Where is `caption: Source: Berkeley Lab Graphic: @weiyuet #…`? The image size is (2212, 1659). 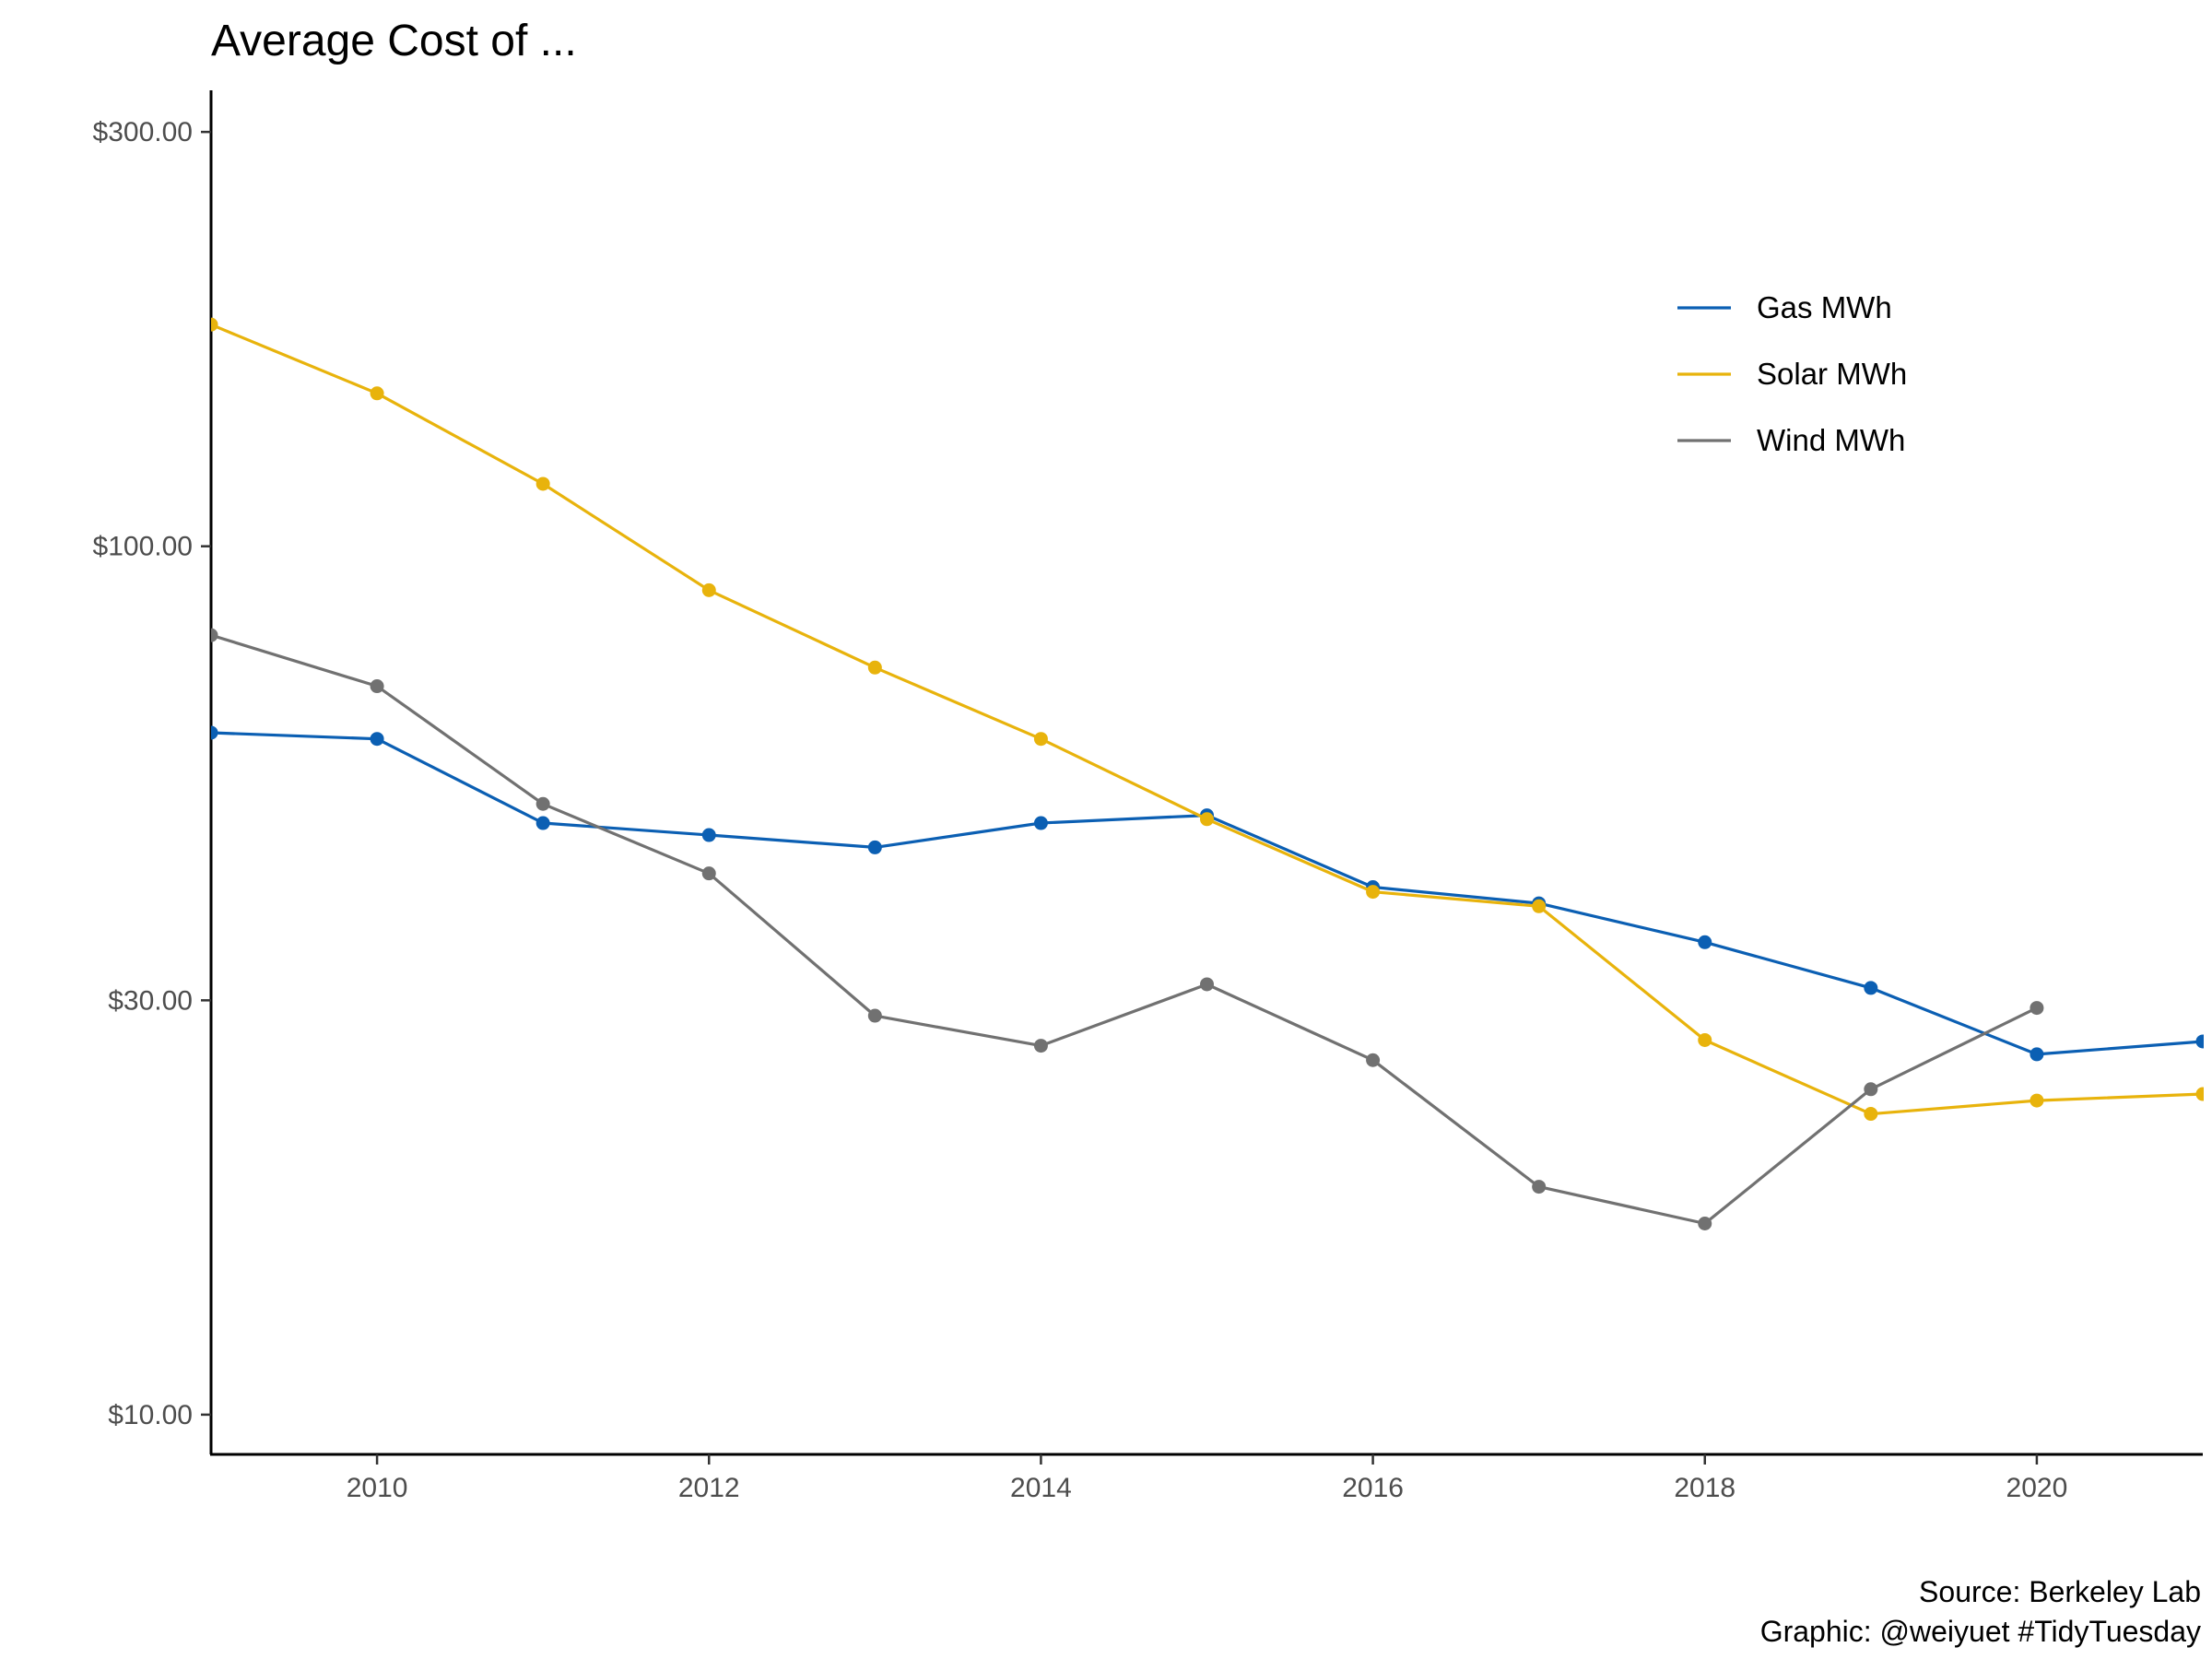
caption: Source: Berkeley Lab Graphic: @weiyuet #… is located at coordinates (1980, 1611).